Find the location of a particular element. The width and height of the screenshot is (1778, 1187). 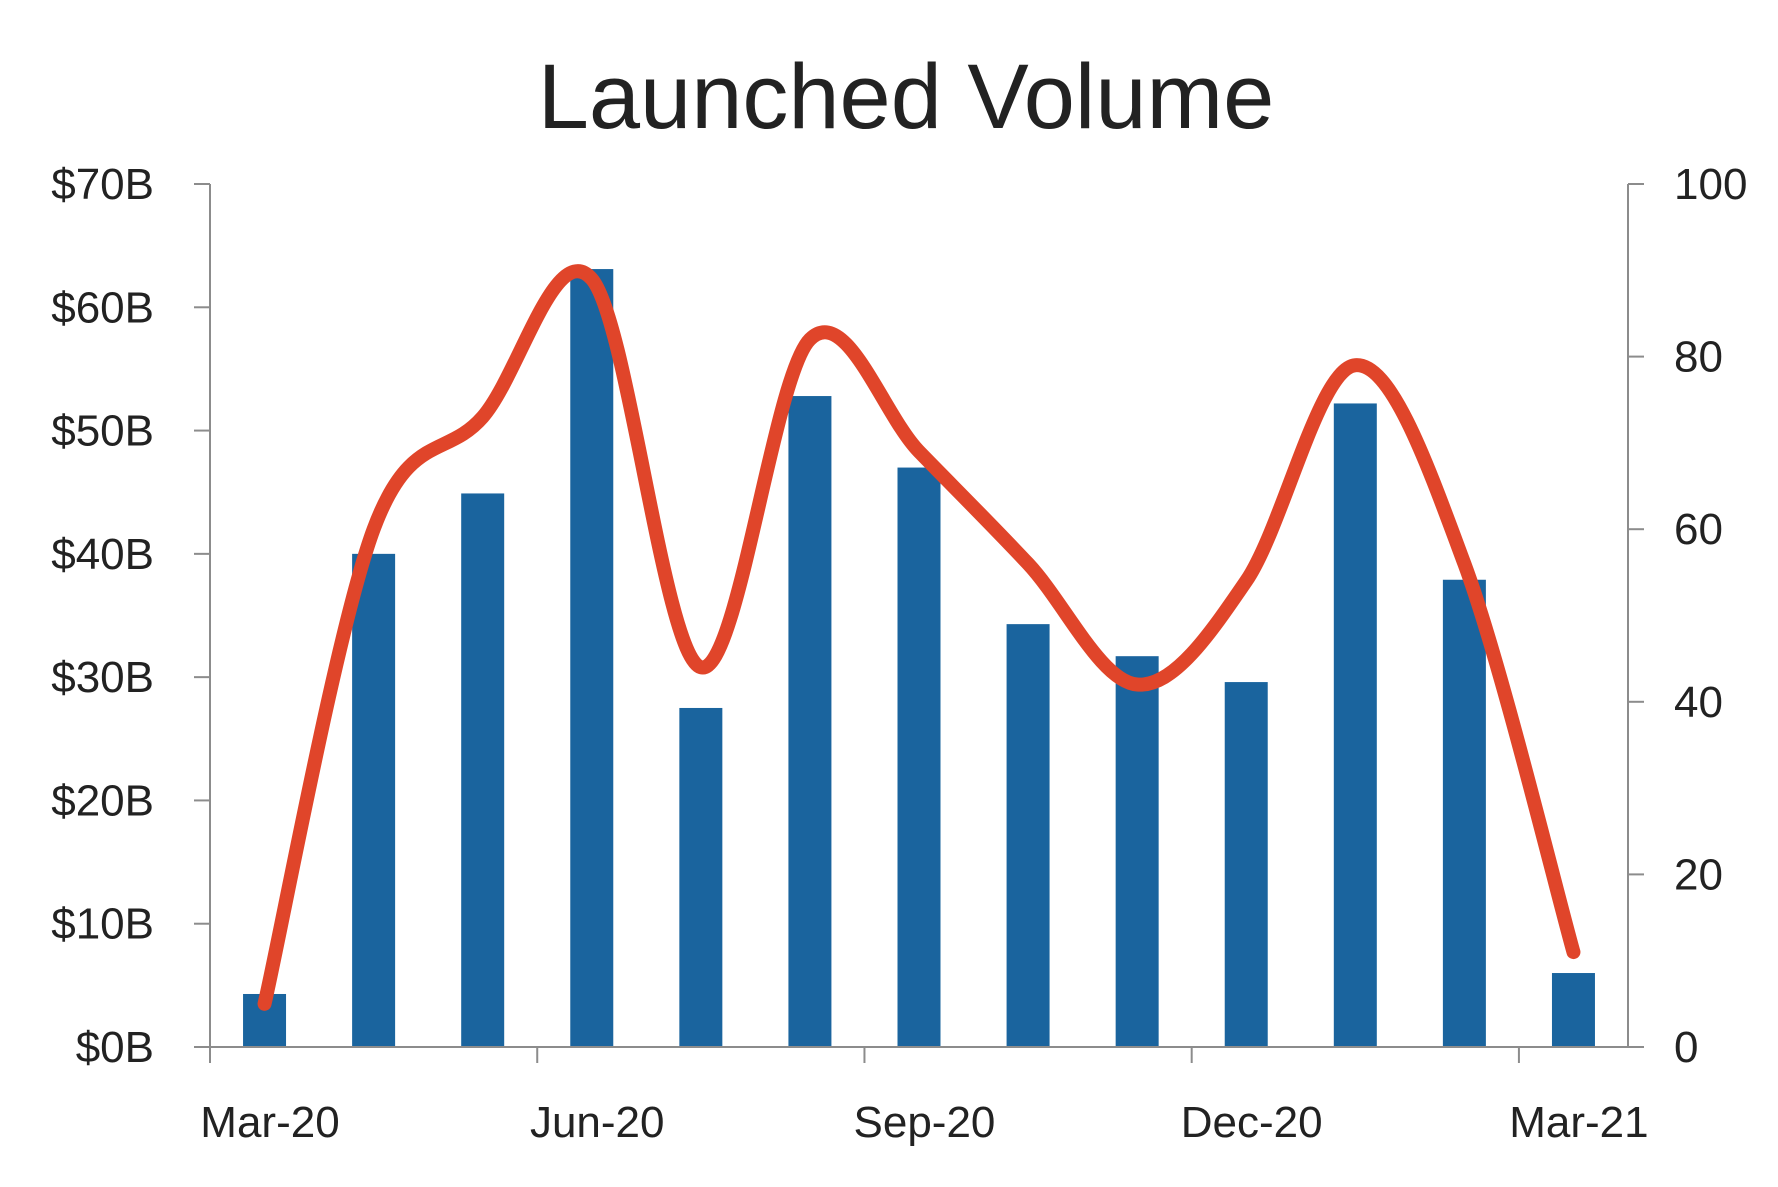

x-tick-label: Mar-20 is located at coordinates (269, 1122).